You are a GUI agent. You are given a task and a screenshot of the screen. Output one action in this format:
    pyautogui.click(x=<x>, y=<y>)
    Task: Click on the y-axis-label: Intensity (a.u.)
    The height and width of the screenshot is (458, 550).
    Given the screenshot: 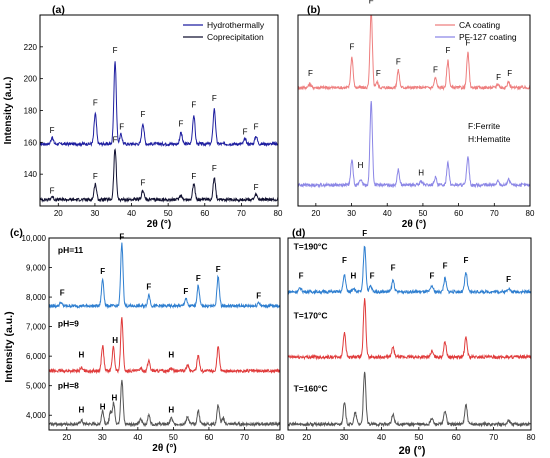 What is the action you would take?
    pyautogui.click(x=8, y=111)
    